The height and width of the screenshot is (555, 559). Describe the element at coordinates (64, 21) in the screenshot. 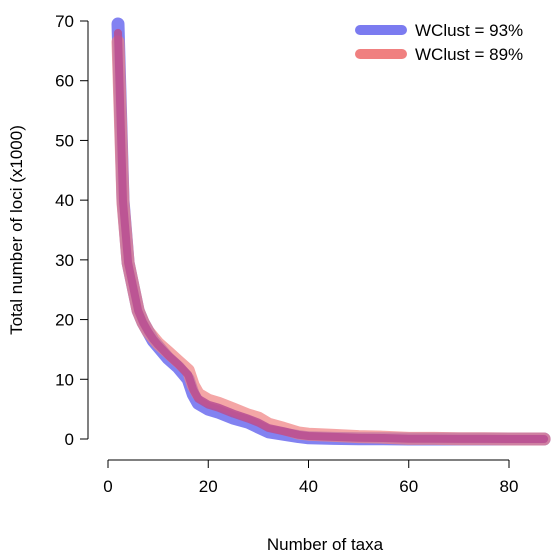

I see `y-tick-label: 70` at that location.